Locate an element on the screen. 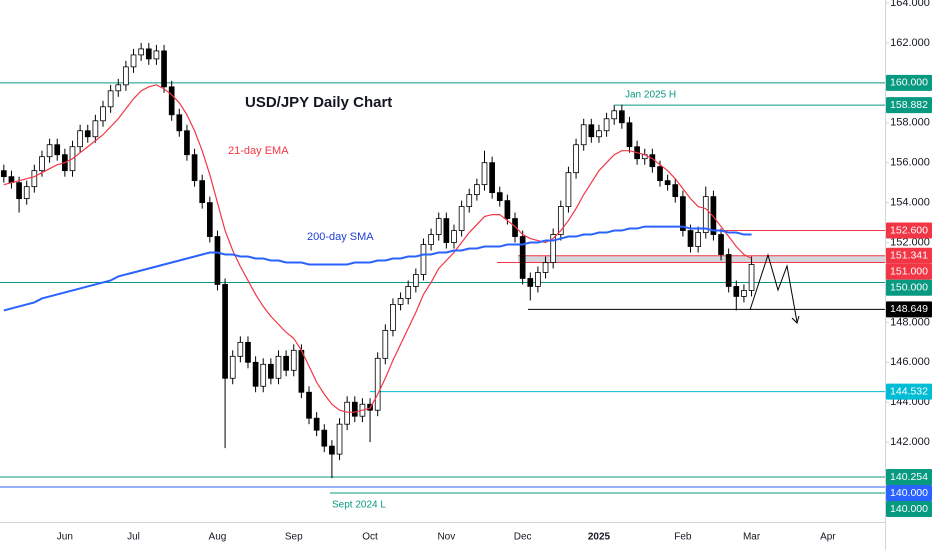 Image resolution: width=932 pixels, height=550 pixels. price-tag-label: 150.000 is located at coordinates (909, 287).